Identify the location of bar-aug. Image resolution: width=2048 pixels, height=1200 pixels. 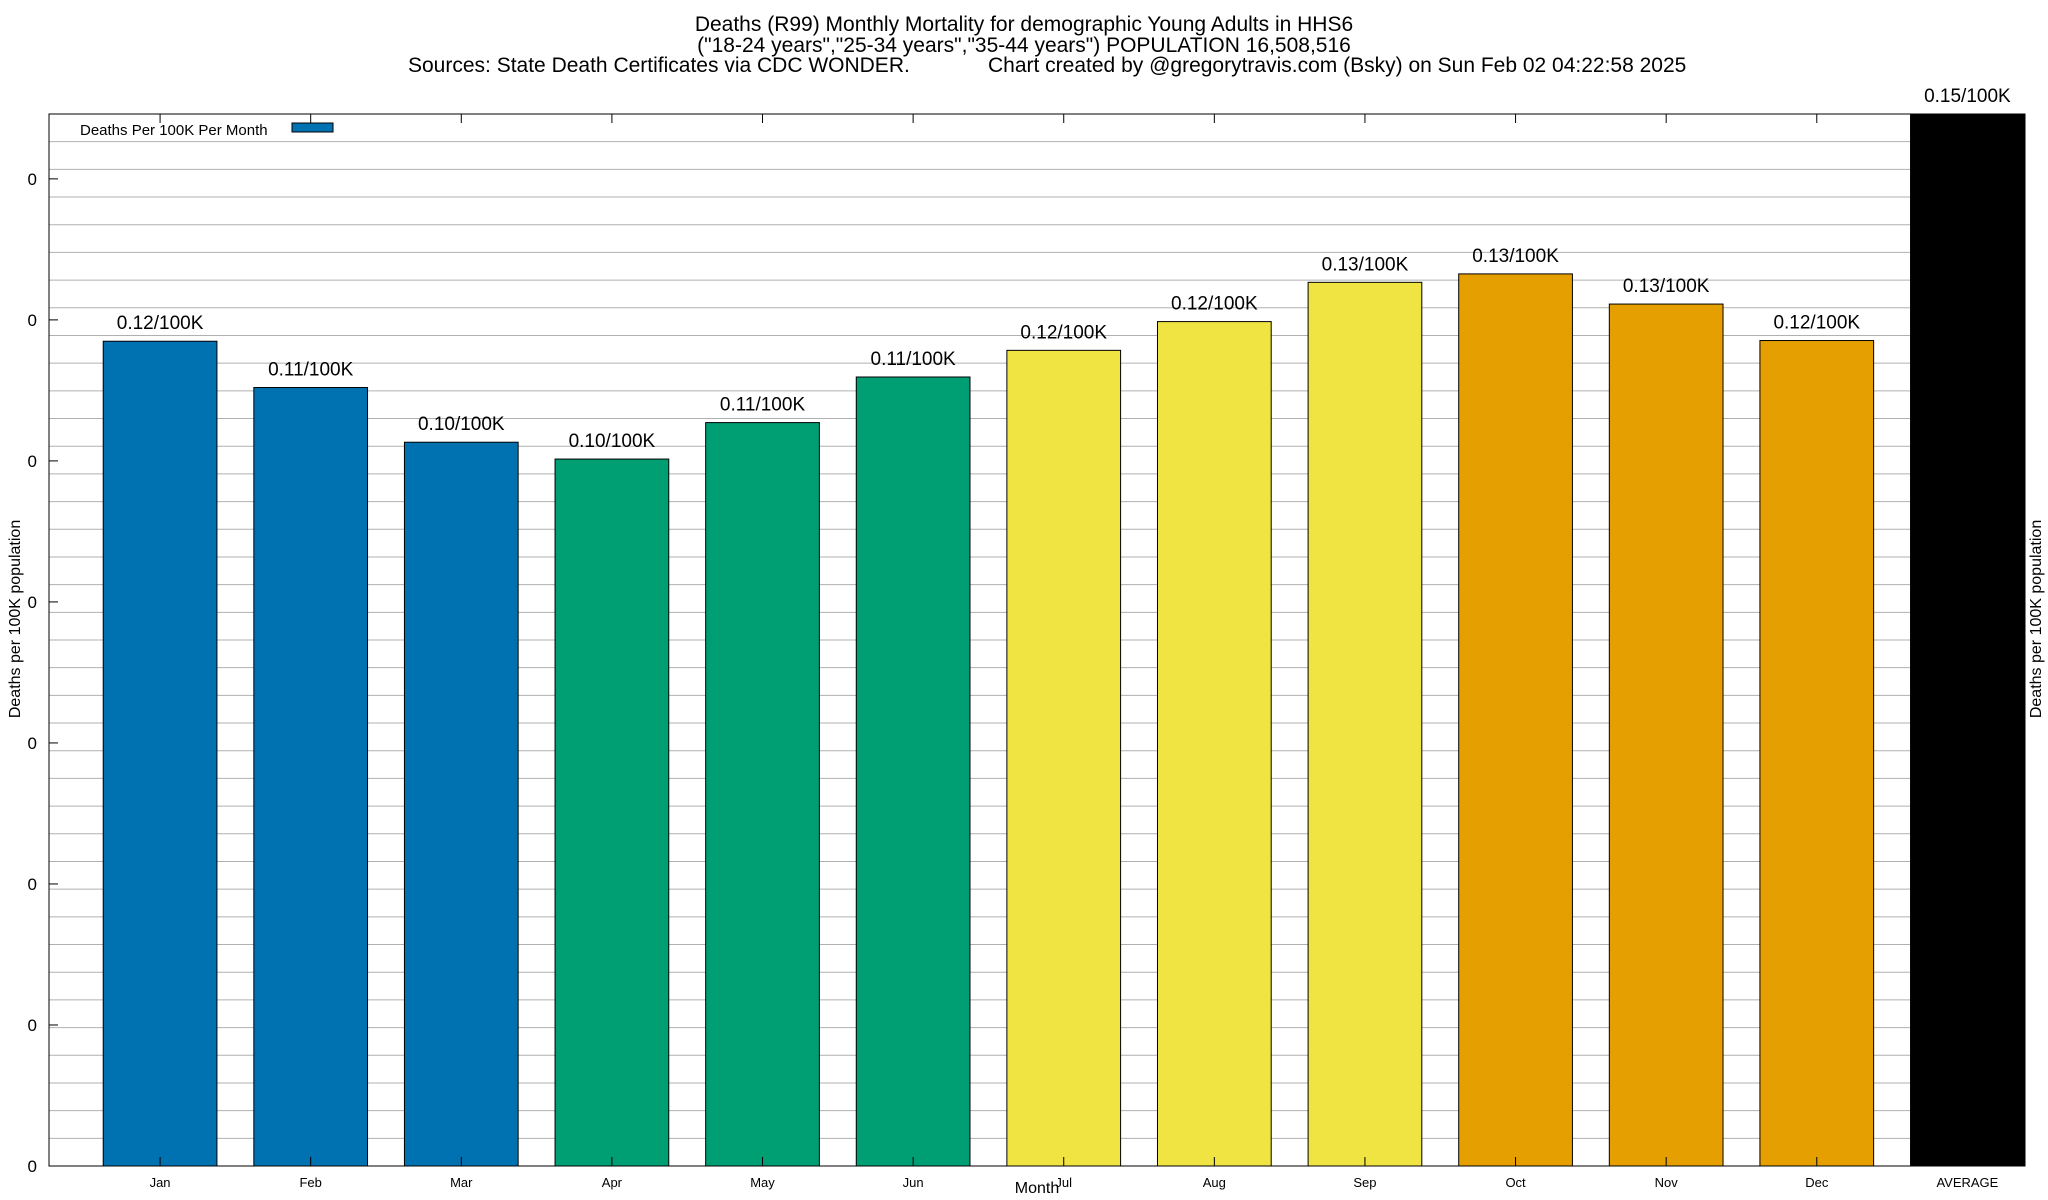
(1214, 744).